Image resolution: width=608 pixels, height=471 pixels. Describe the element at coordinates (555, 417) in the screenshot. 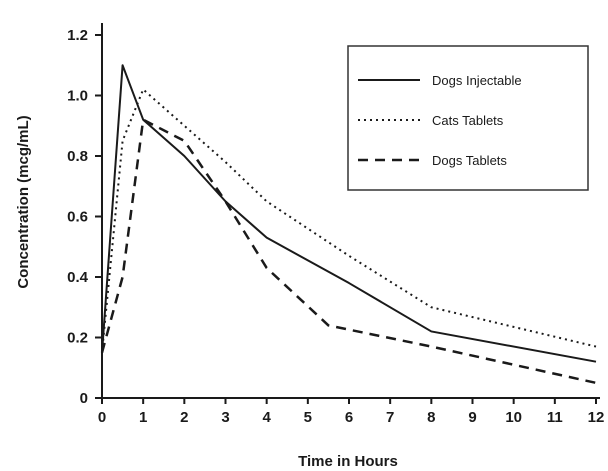

I see `x-tick-label: 11` at that location.